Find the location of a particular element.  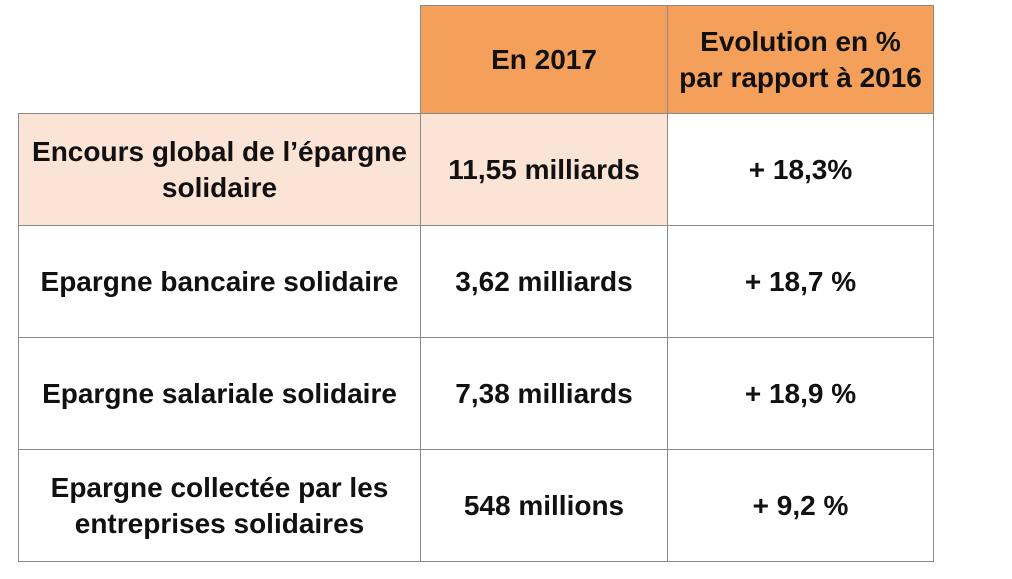

table-corner-cell is located at coordinates (219, 59).